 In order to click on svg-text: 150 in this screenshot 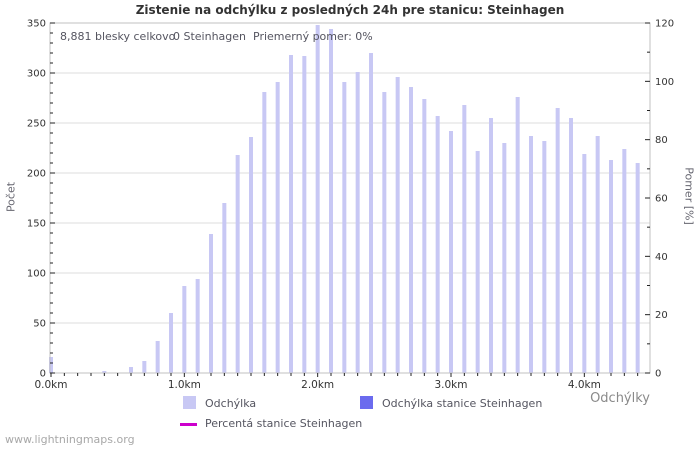, I will do `click(36, 224)`.